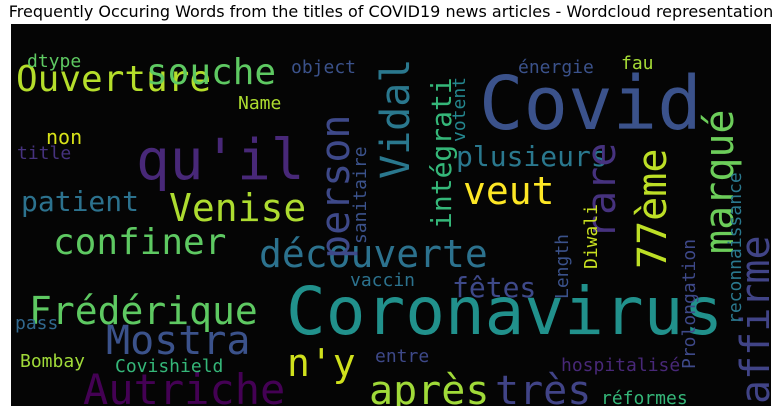 The width and height of the screenshot is (782, 412). Describe the element at coordinates (543, 387) in the screenshot. I see `word-12: très` at that location.